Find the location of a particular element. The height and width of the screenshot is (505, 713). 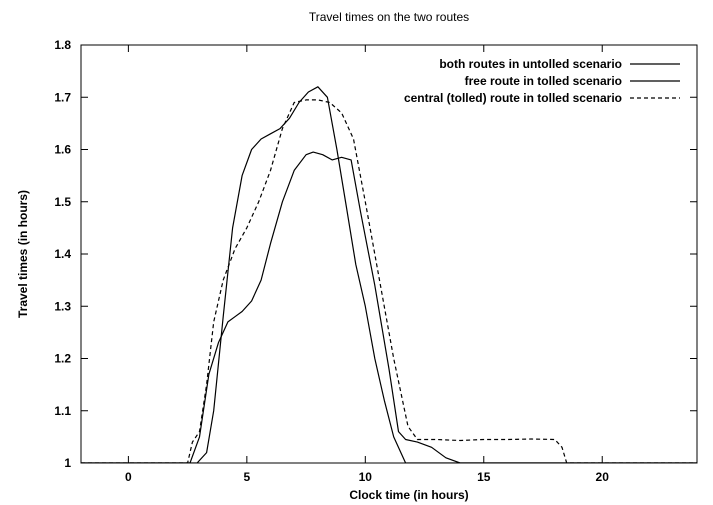

legend-label-2: free route in tolled scenario is located at coordinates (543, 81).